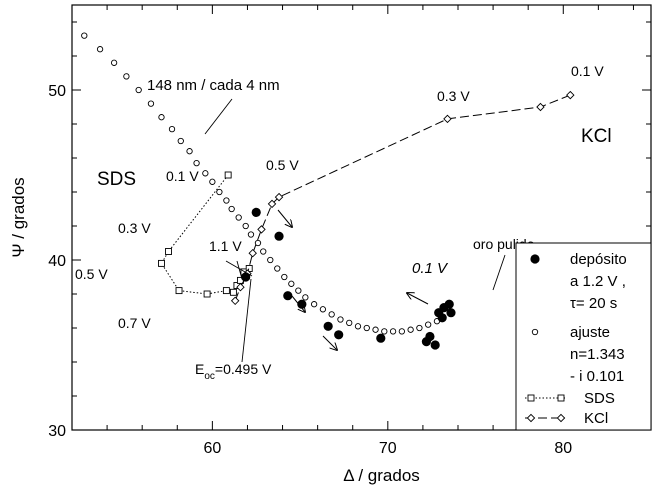 The height and width of the screenshot is (497, 662). I want to click on legend-label: a 1.2 V ,, so click(598, 281).